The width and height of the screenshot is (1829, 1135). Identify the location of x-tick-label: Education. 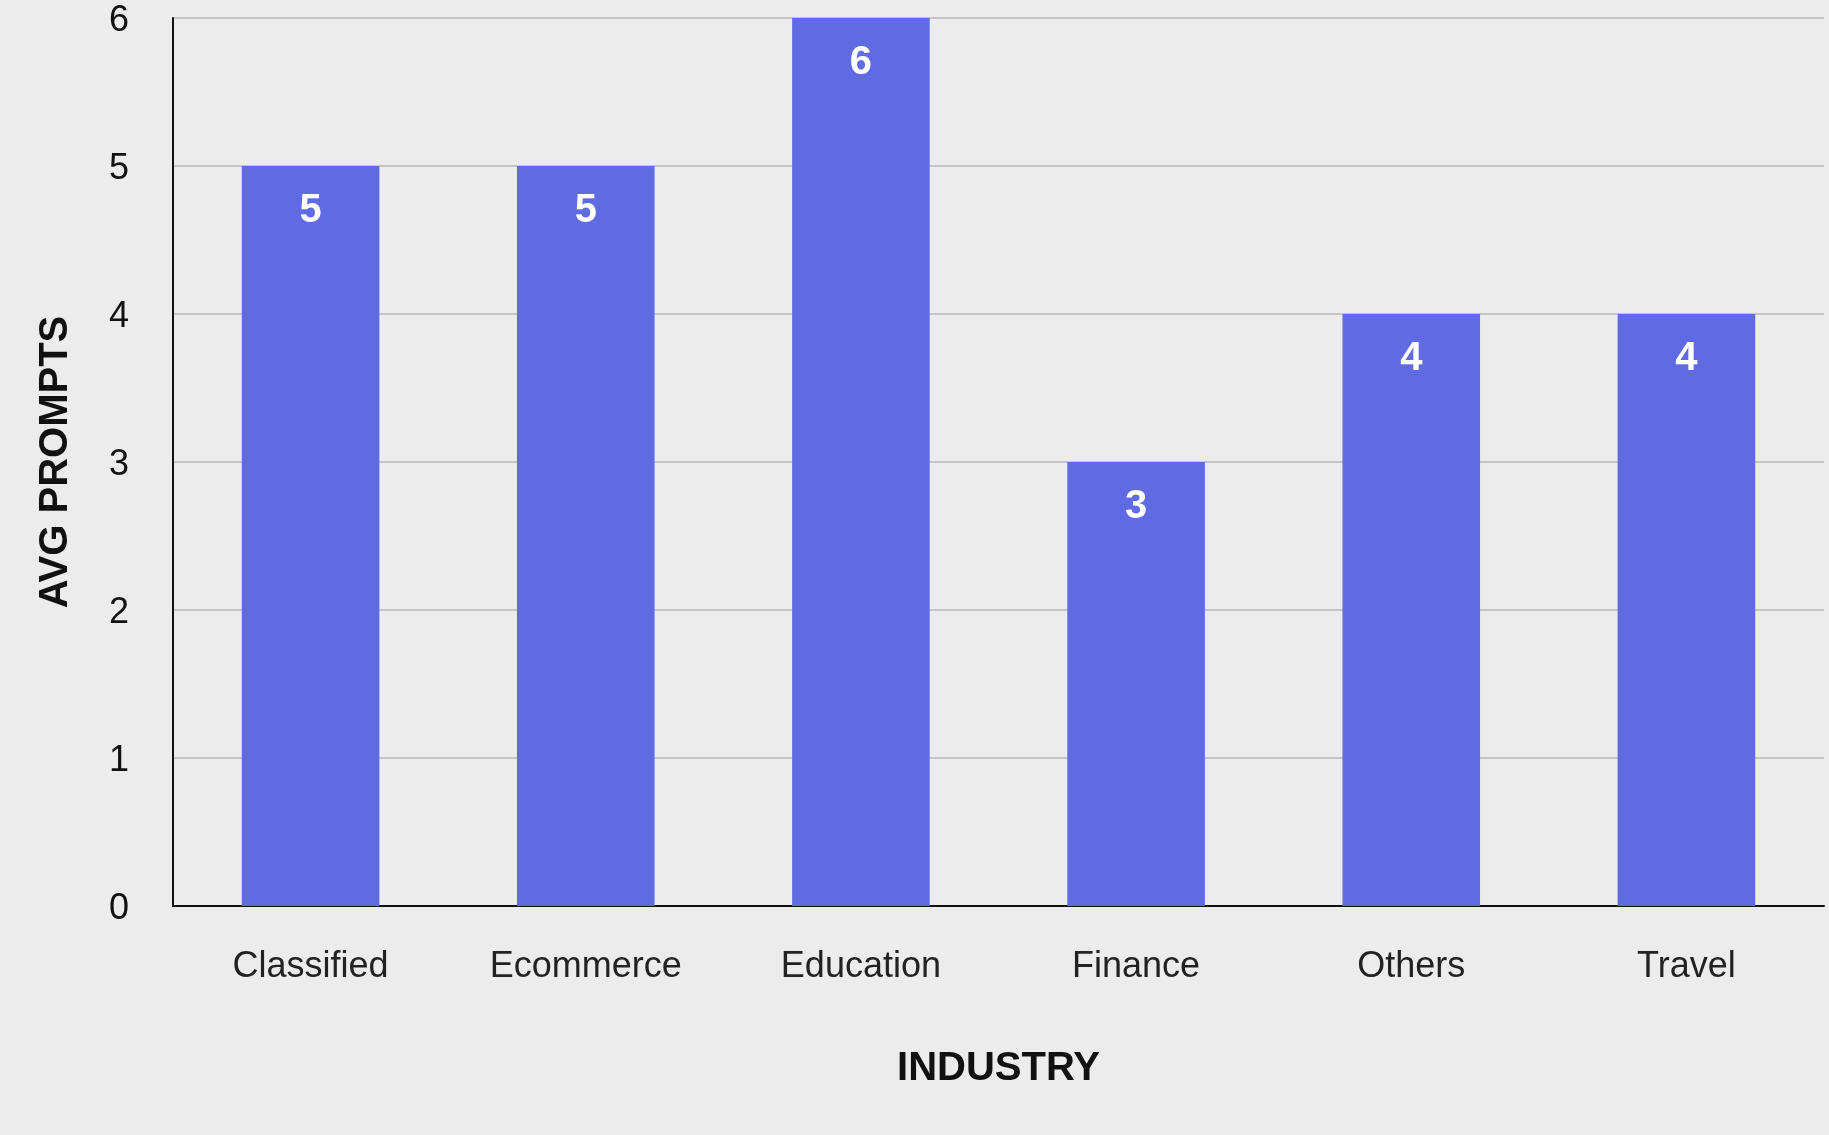
(860, 964).